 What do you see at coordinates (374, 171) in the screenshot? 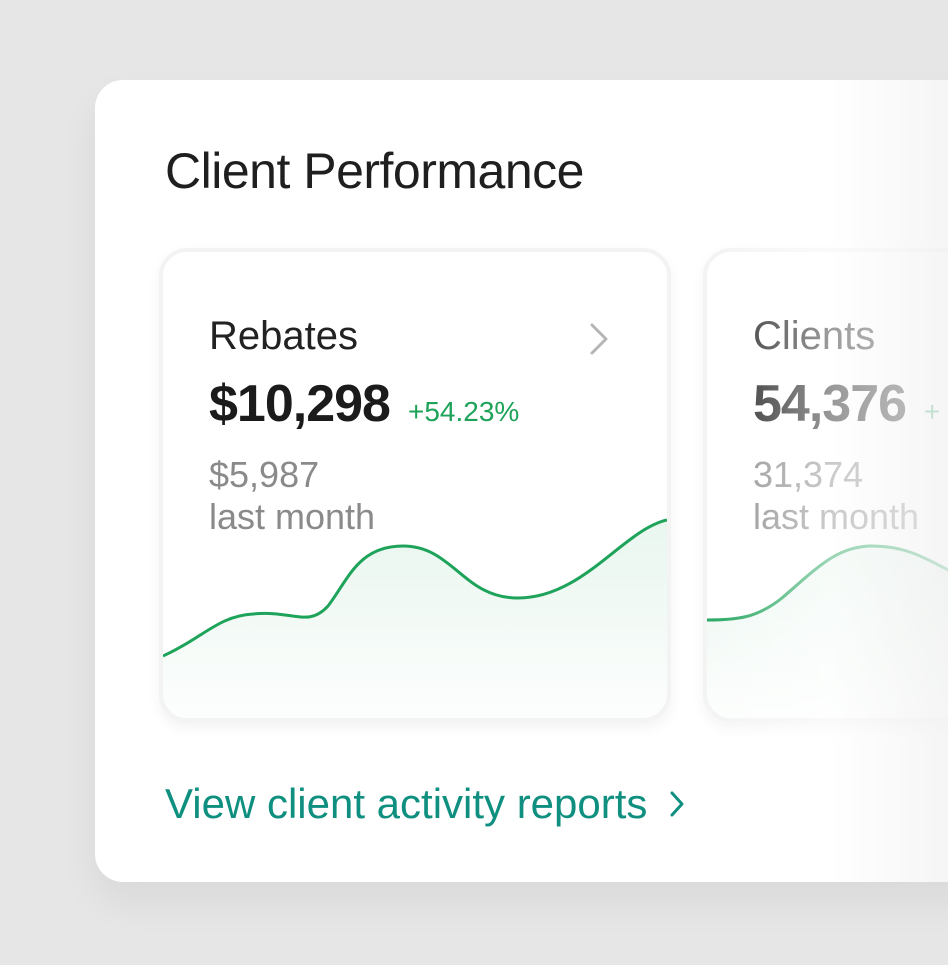
I see `panel-title: Client Performance` at bounding box center [374, 171].